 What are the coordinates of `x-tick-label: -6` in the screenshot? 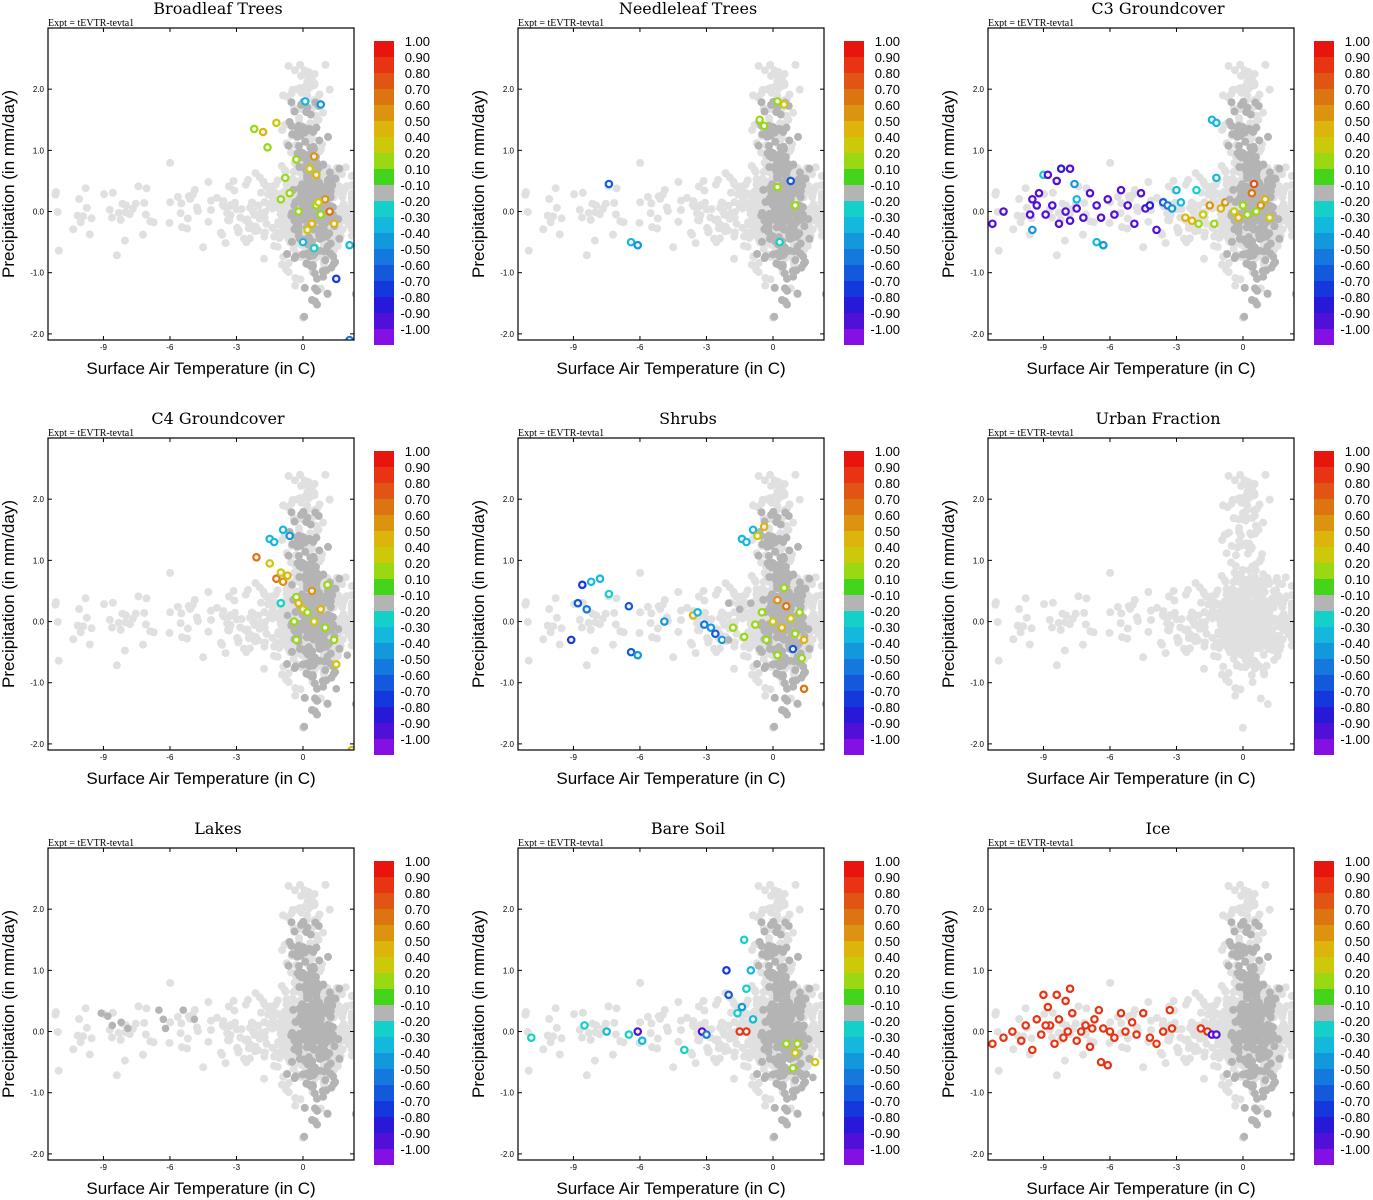 It's located at (1110, 347).